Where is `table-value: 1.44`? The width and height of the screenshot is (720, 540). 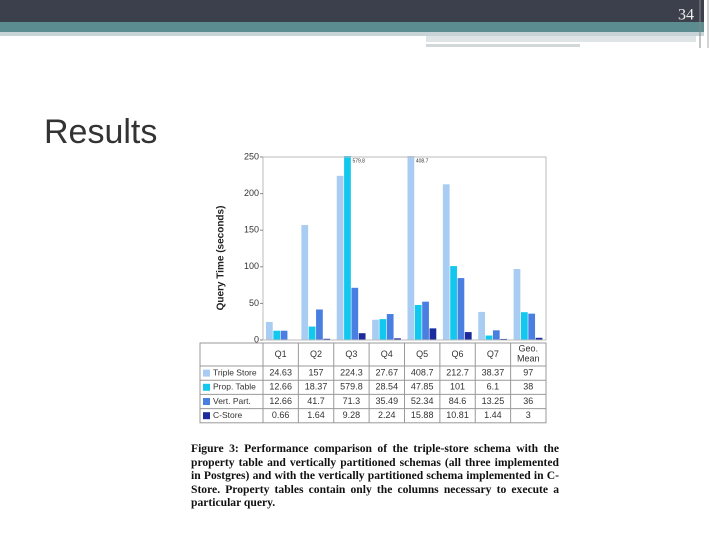
table-value: 1.44 is located at coordinates (493, 415).